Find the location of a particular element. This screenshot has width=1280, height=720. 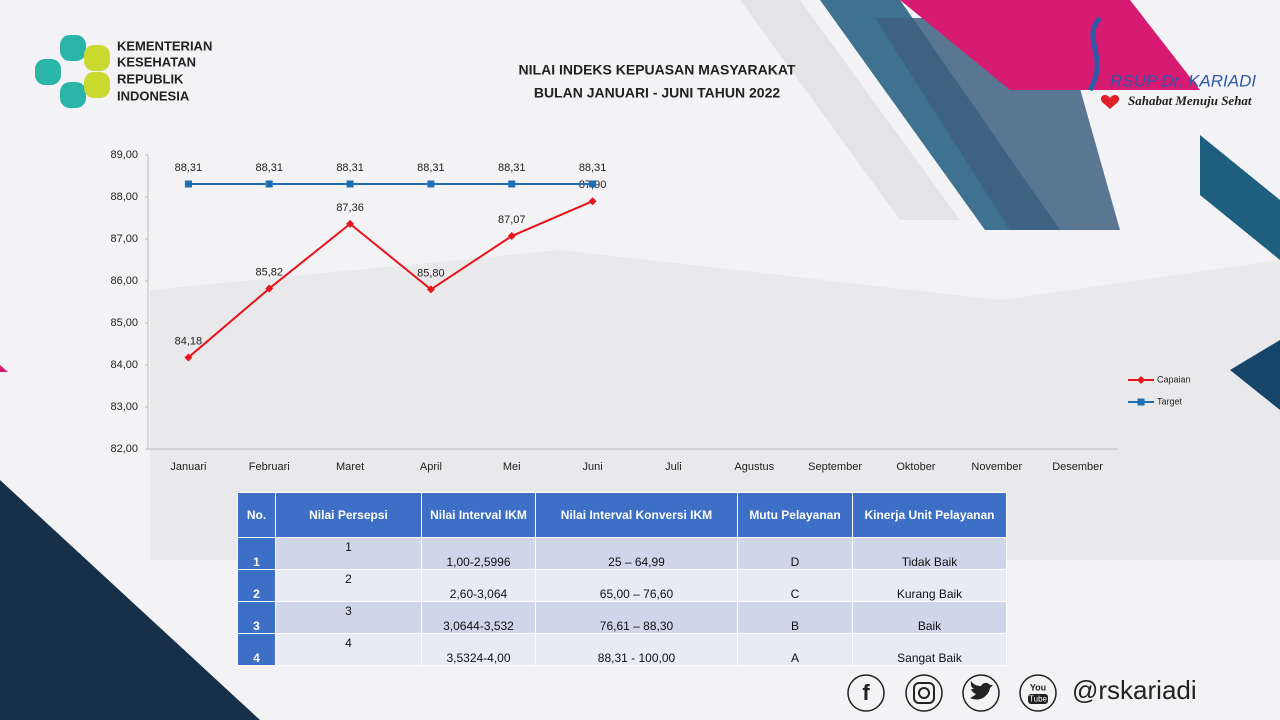

data-label: 87,36 is located at coordinates (350, 208).